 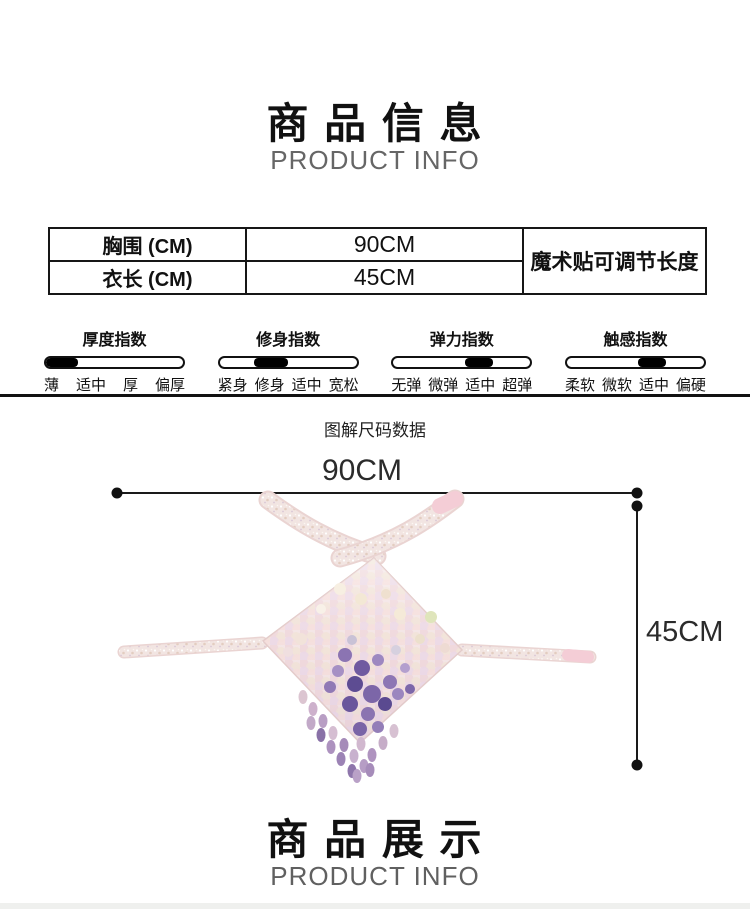 I want to click on index-scale-labels: 柔软 微软 适中 偏硬, so click(x=635, y=384).